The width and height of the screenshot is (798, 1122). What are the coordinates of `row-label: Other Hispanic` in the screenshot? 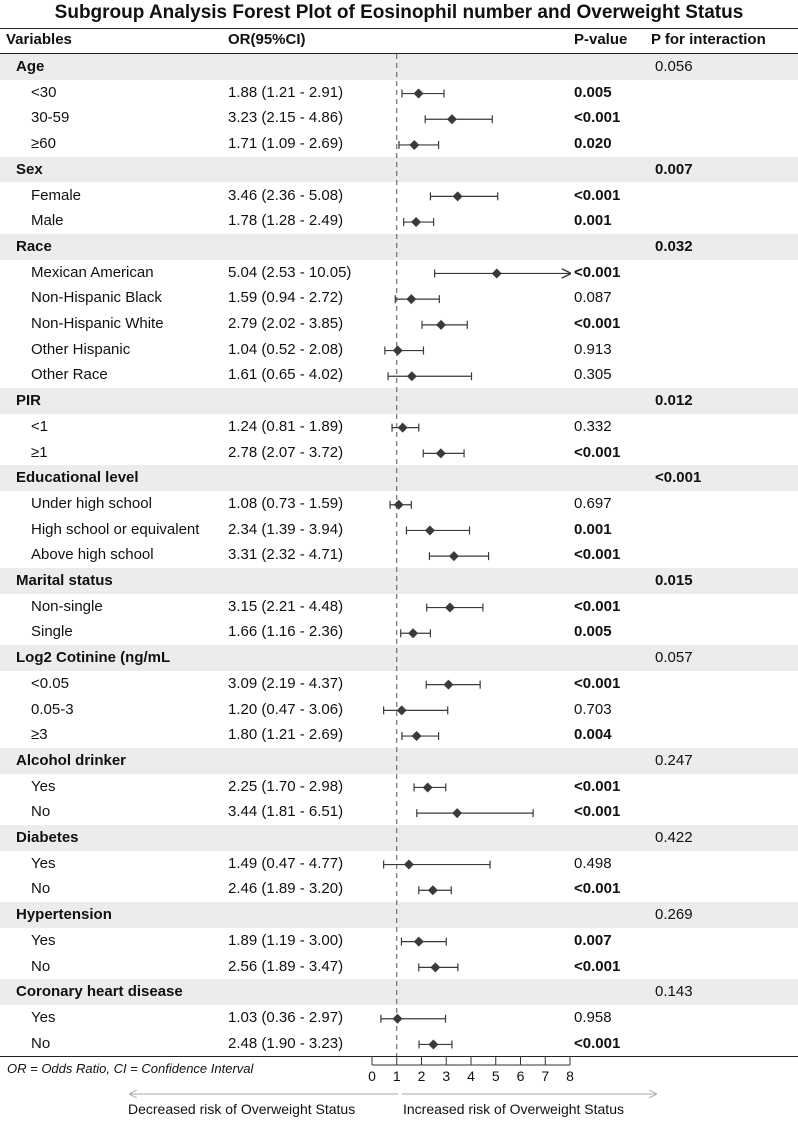 It's located at (81, 349).